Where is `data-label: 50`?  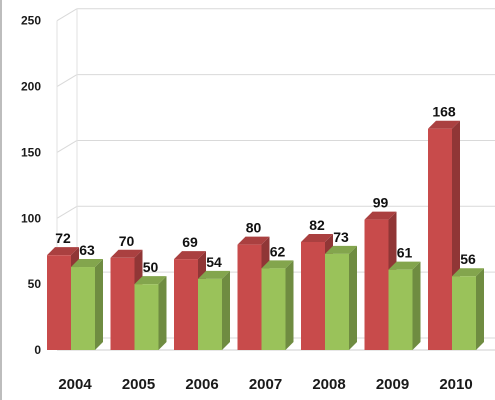 data-label: 50 is located at coordinates (151, 267).